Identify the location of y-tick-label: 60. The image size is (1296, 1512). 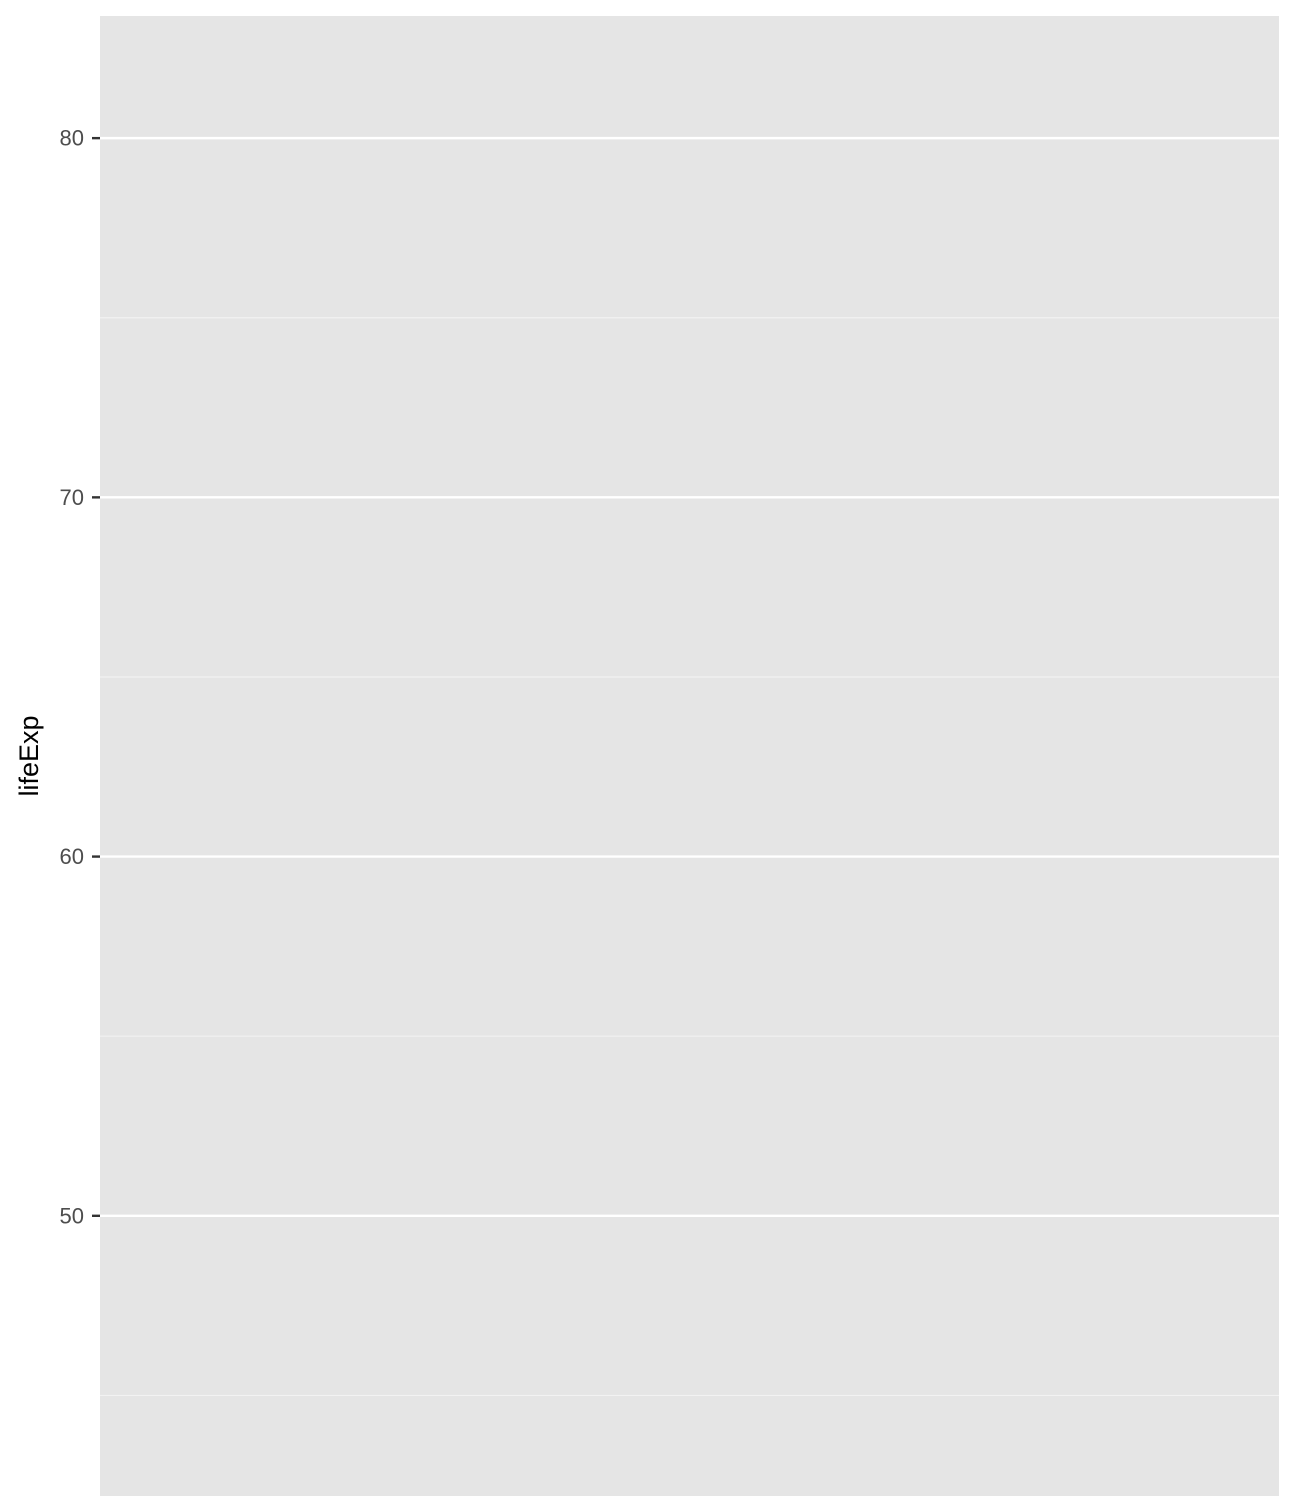
(72, 856).